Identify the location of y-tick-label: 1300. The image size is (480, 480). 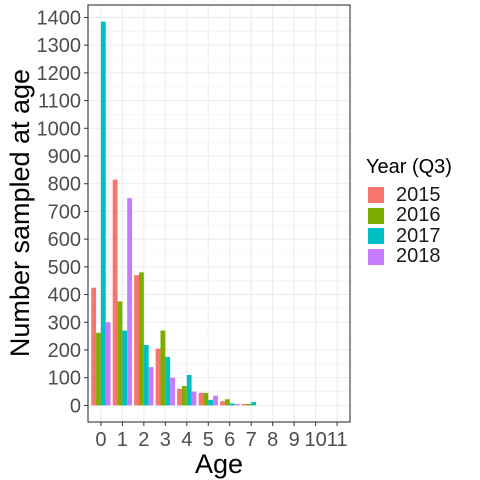
(59, 46).